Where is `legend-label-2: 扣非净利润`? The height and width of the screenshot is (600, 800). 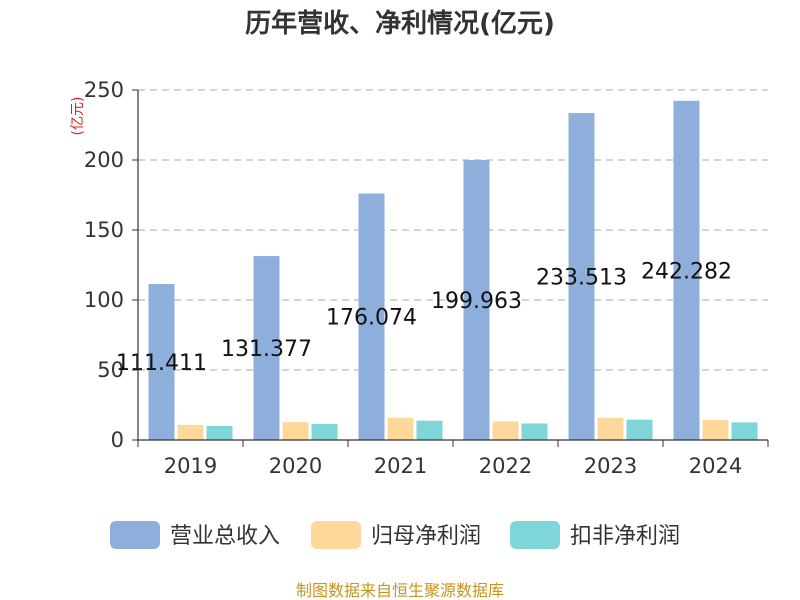
legend-label-2: 扣非净利润 is located at coordinates (625, 536).